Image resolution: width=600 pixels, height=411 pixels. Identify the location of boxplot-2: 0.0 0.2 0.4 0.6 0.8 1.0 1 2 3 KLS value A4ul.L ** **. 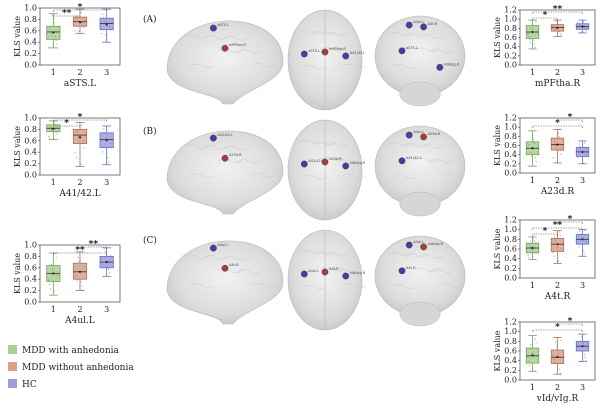
(67, 283).